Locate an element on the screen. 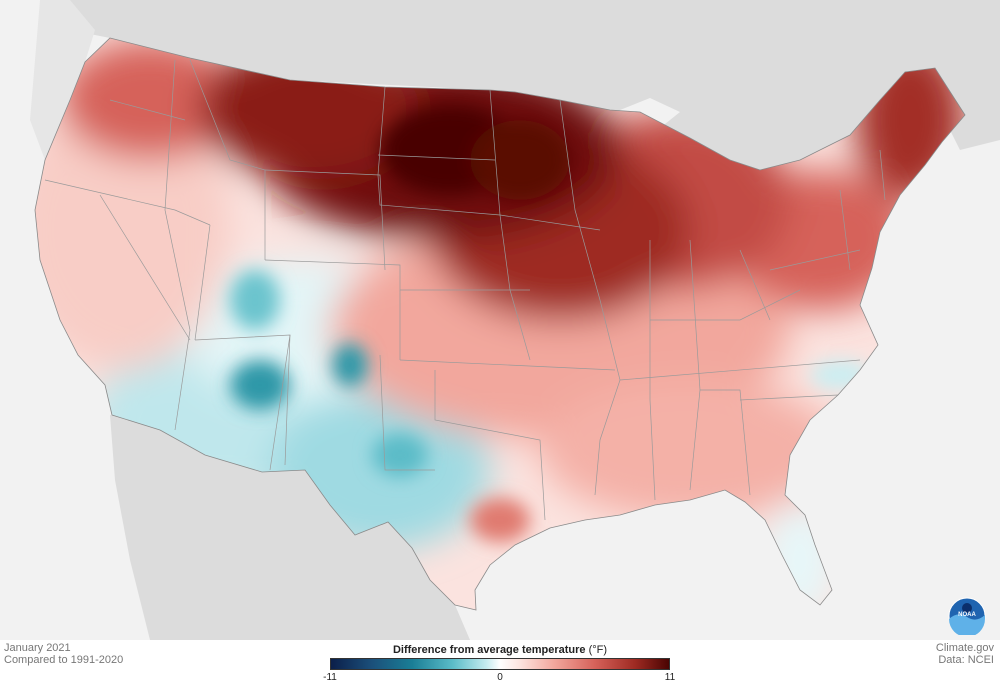 This screenshot has width=1000, height=690. legend-tick-zero: 0 is located at coordinates (500, 677).